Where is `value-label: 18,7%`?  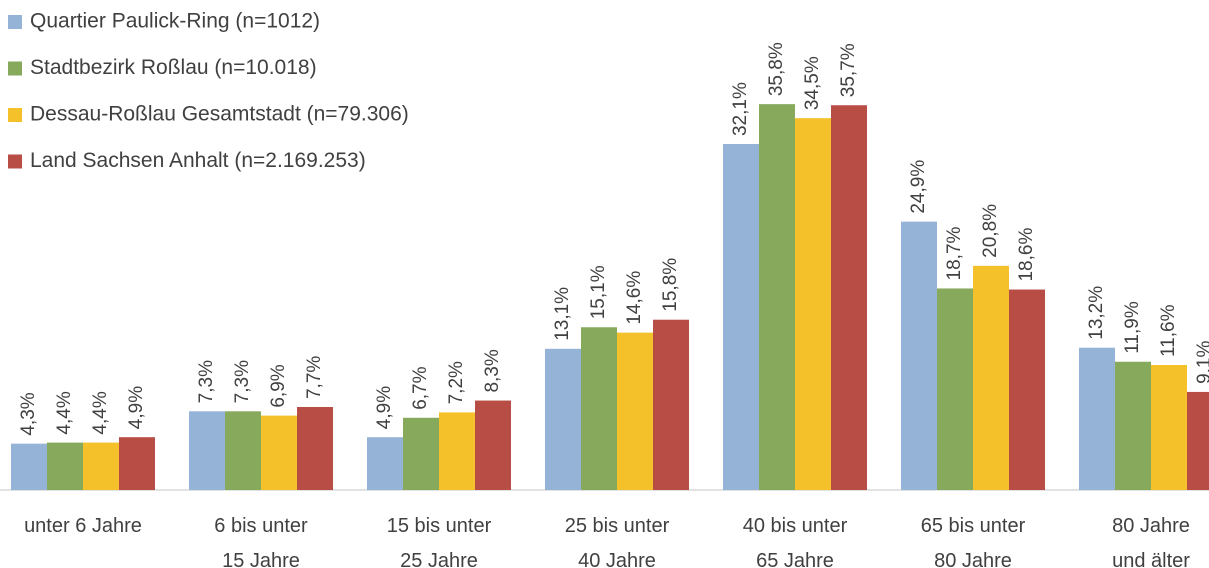 value-label: 18,7% is located at coordinates (954, 253).